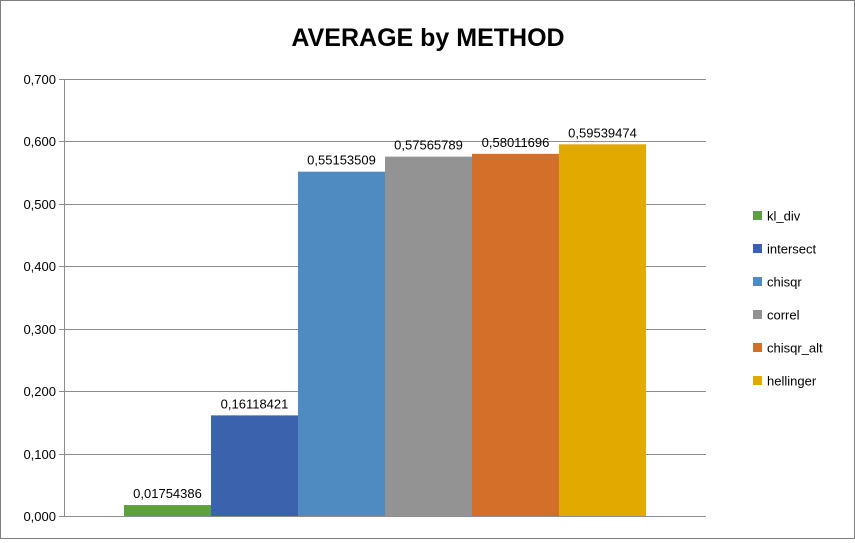 This screenshot has width=855, height=543. I want to click on y-axis: 0,000 0,100 0,200 0,300 0,400 0,500 0,600 0,700, so click(44, 298).